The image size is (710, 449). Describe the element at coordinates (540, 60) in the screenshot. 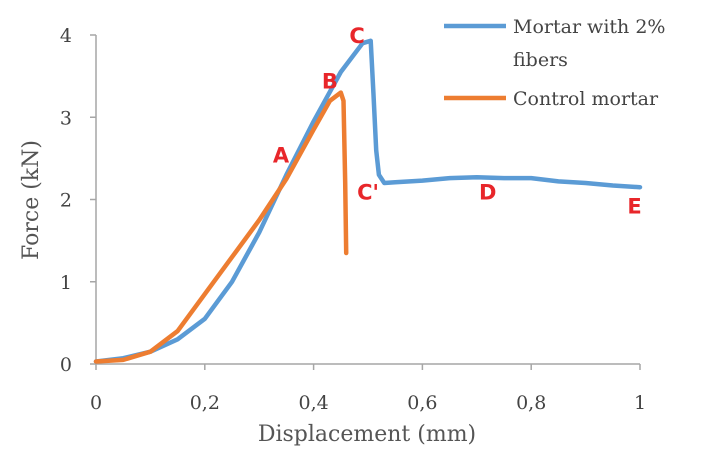

I see `legend-label: fibers` at that location.